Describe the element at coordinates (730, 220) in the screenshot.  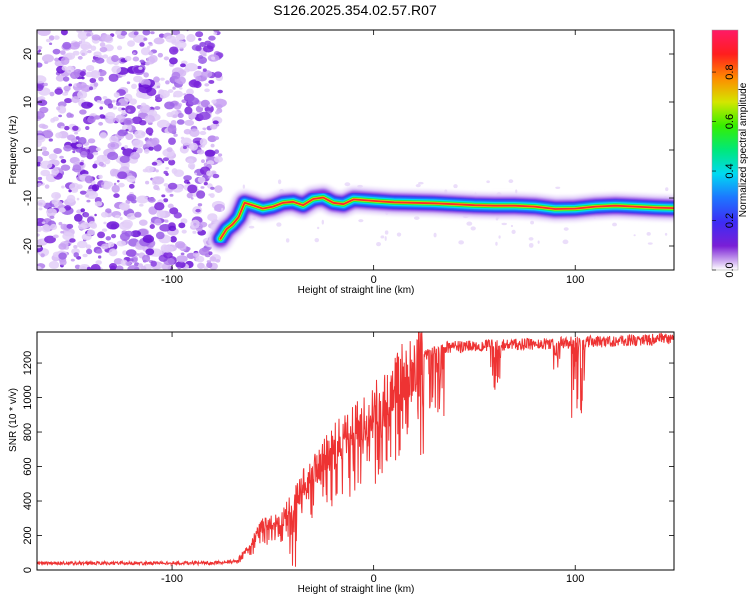
I see `colorbar-tick-label: 0.2` at that location.